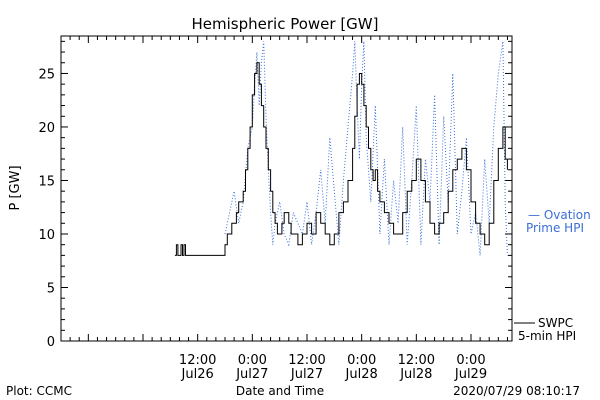 Image resolution: width=600 pixels, height=400 pixels. Describe the element at coordinates (46, 128) in the screenshot. I see `y-tick-label: 20` at that location.